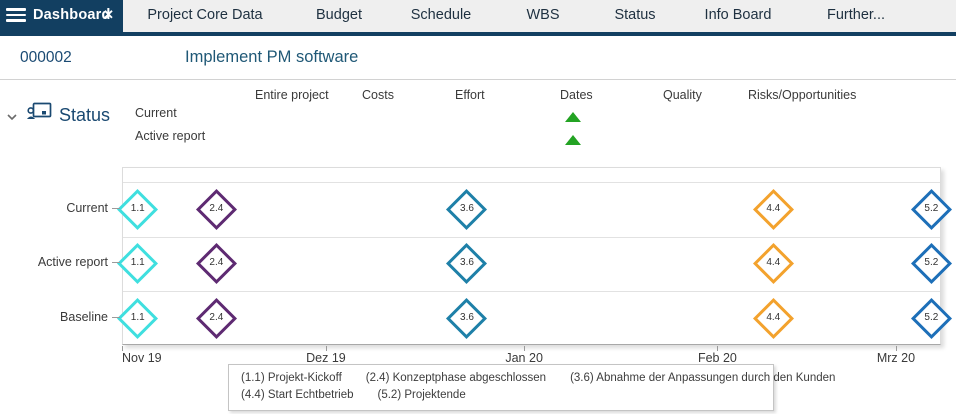 The height and width of the screenshot is (414, 956). I want to click on column-header-costs: Costs, so click(378, 95).